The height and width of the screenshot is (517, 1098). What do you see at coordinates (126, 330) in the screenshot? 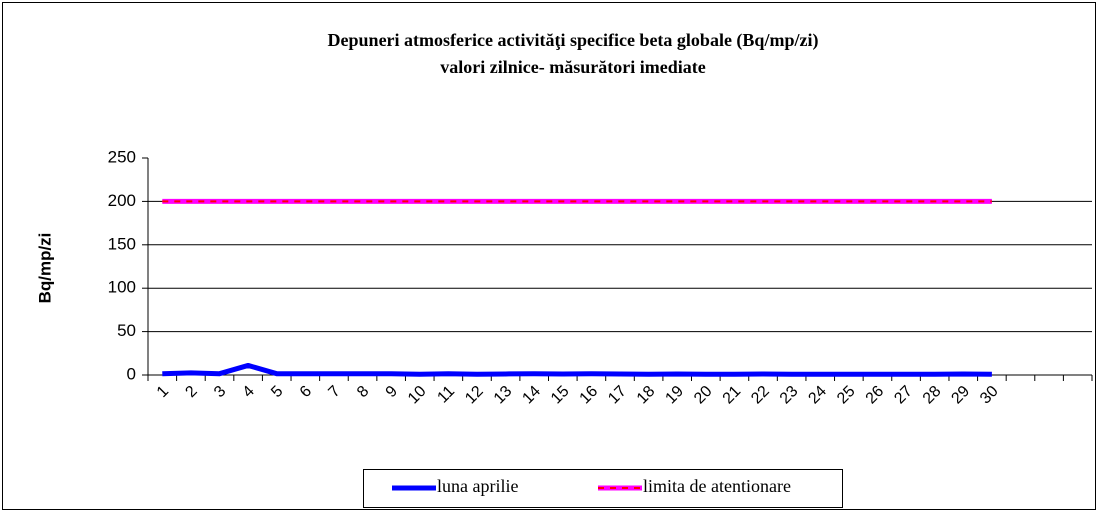
I see `y-tick-label: 50` at bounding box center [126, 330].